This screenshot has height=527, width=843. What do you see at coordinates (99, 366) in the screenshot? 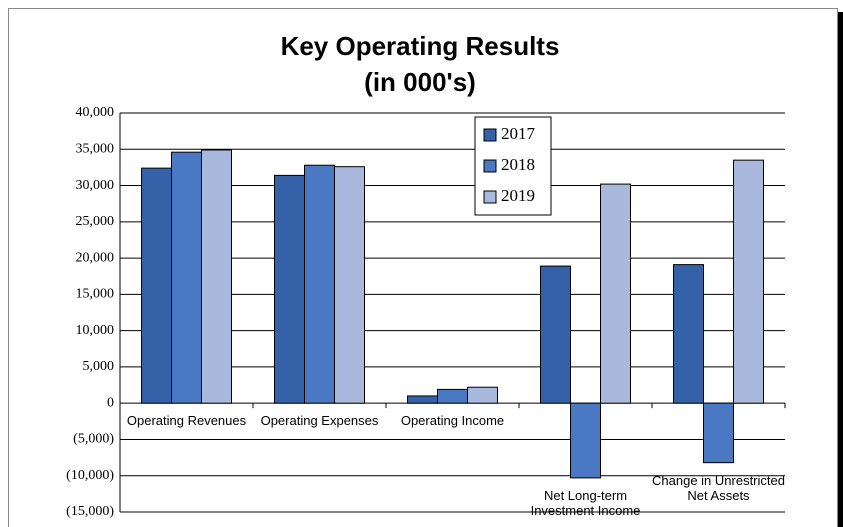
I see `y-tick-label: 5,000` at bounding box center [99, 366].